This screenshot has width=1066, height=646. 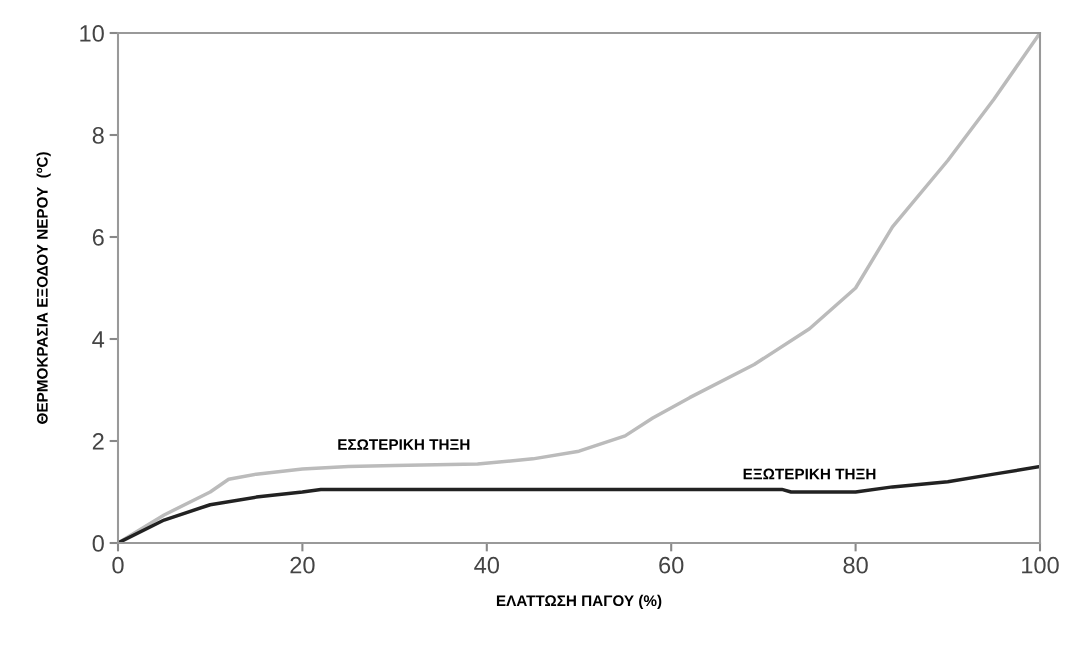 What do you see at coordinates (404, 444) in the screenshot?
I see `series-label: ΕΣΩΤΕΡΙΚΗ ΤΗΞΗ` at bounding box center [404, 444].